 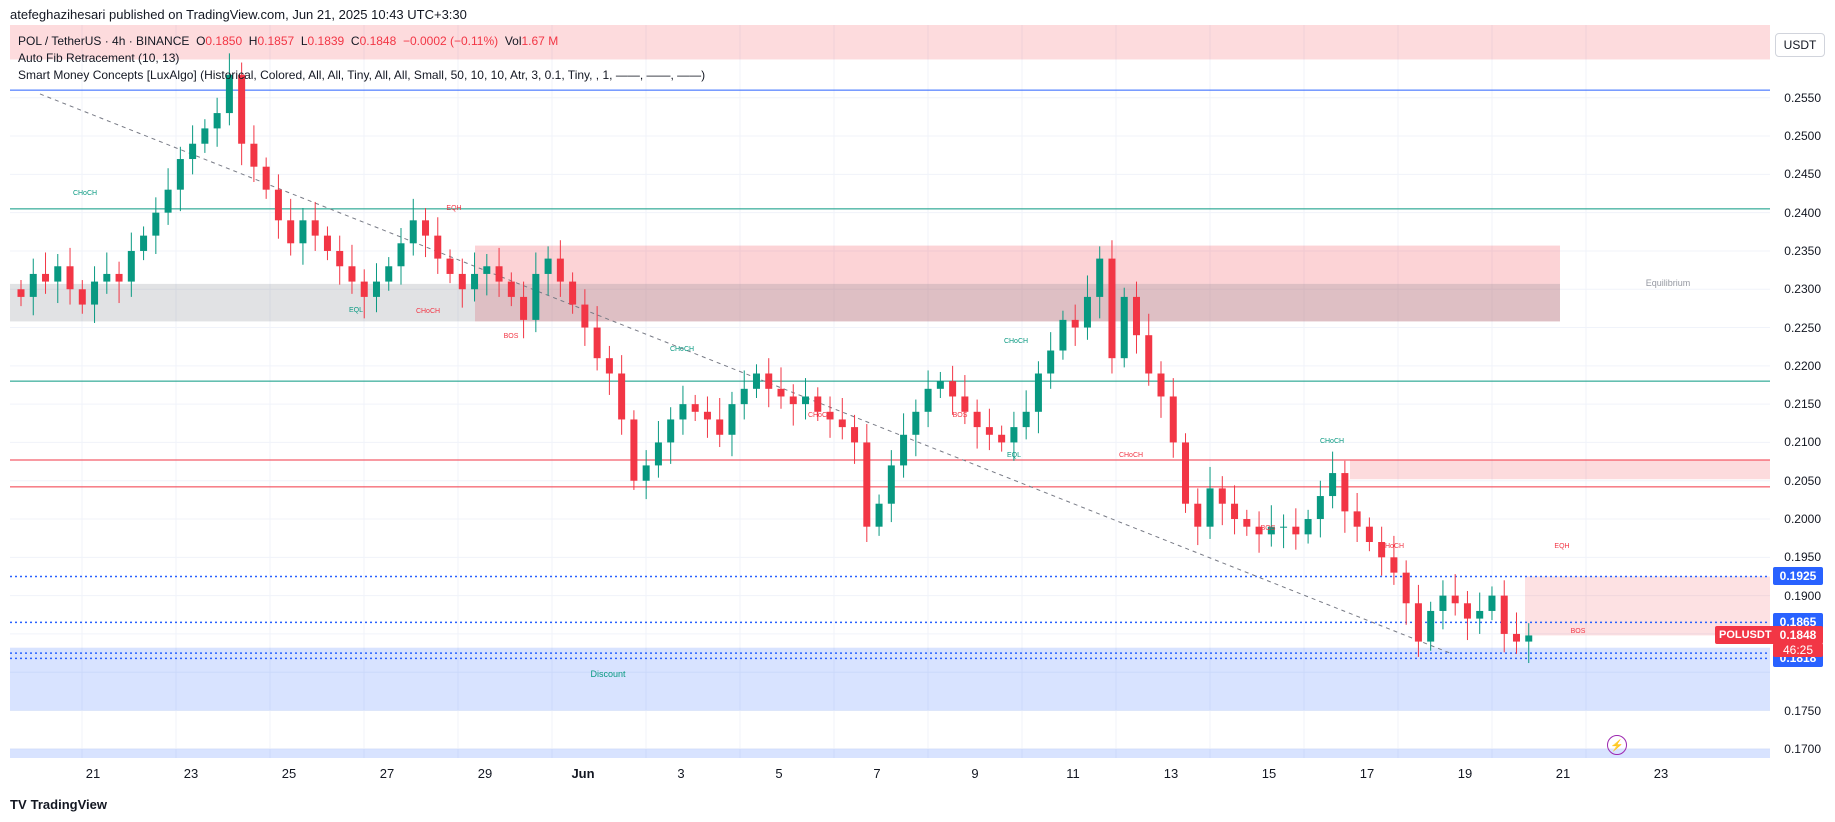 What do you see at coordinates (453, 208) in the screenshot?
I see `smc-label: EQH` at bounding box center [453, 208].